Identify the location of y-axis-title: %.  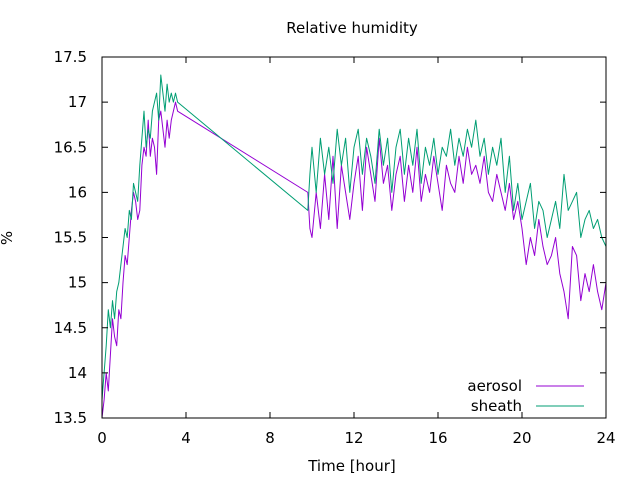
(8, 238).